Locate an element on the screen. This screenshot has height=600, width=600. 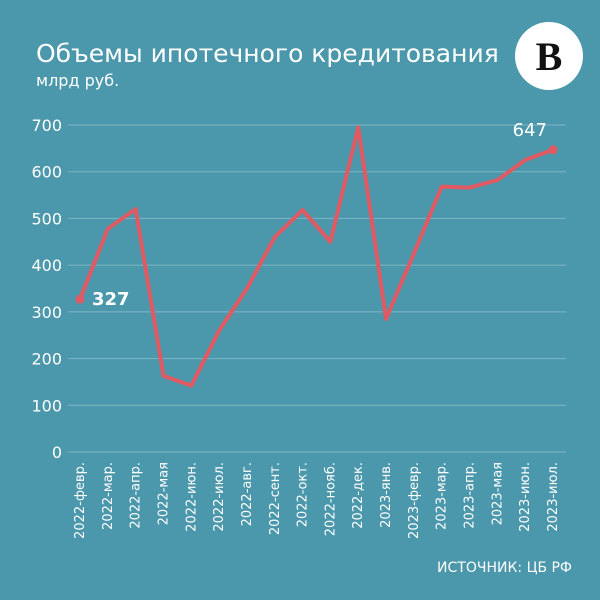
x-tick-label: 2023-июн. is located at coordinates (525, 497).